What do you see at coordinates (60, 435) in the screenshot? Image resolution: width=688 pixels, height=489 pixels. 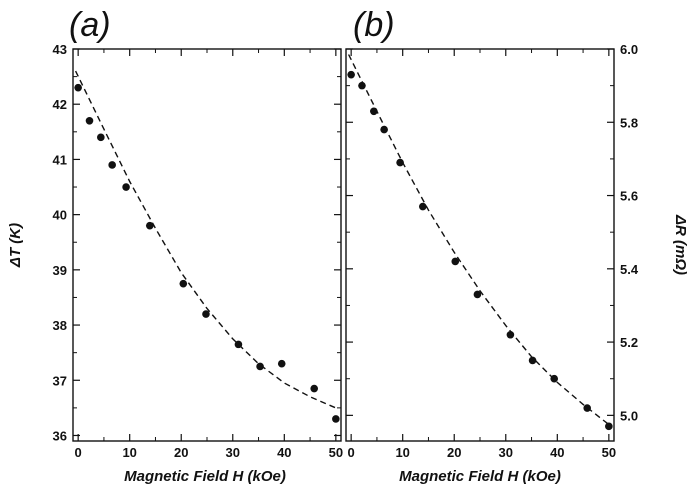 I see `y-tick-label: 36` at bounding box center [60, 435].